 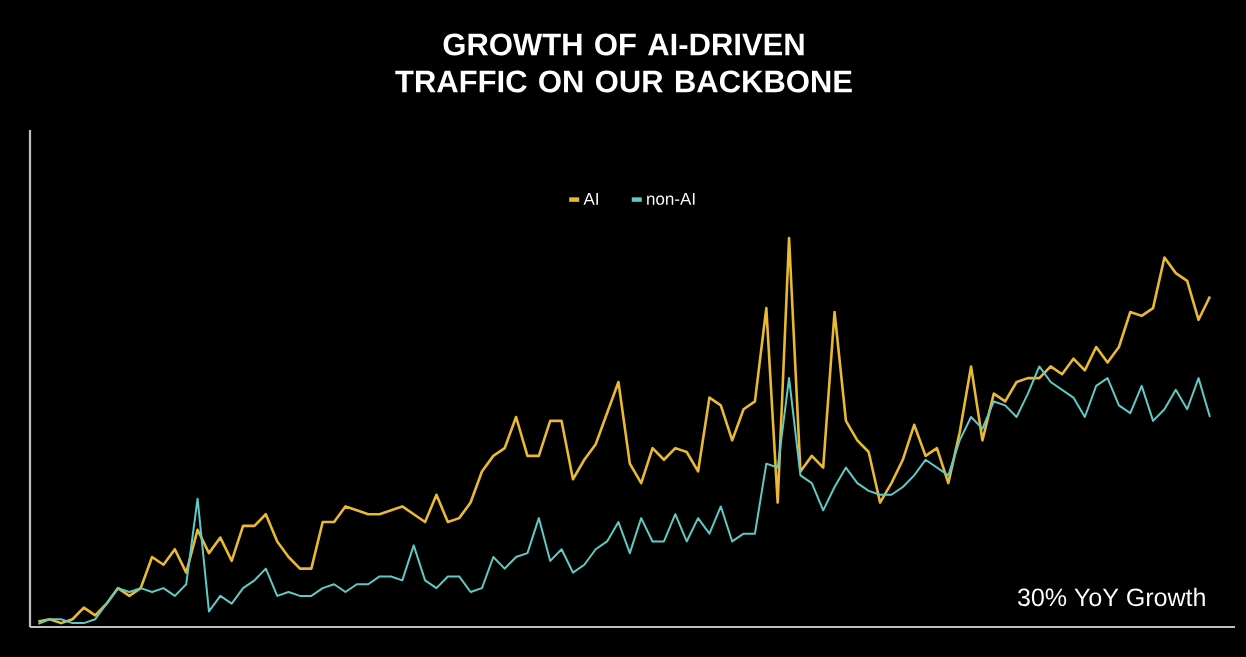 What do you see at coordinates (1111, 597) in the screenshot?
I see `annotation: 30% YoY Growth` at bounding box center [1111, 597].